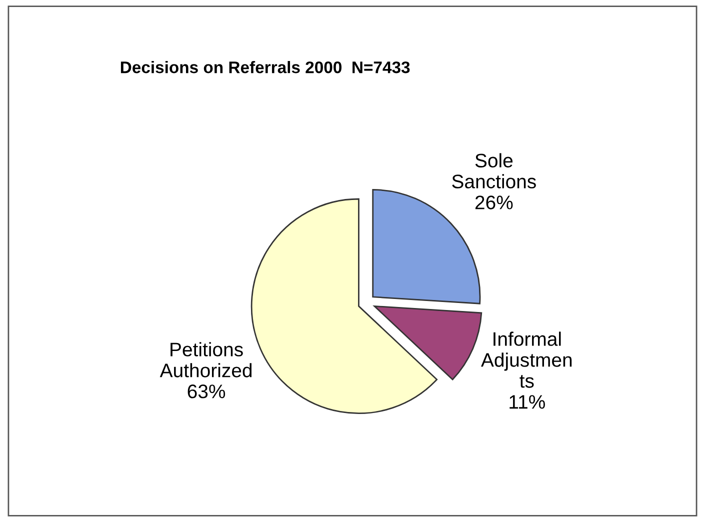 The width and height of the screenshot is (705, 522). What do you see at coordinates (207, 391) in the screenshot?
I see `data-label: 63%` at bounding box center [207, 391].